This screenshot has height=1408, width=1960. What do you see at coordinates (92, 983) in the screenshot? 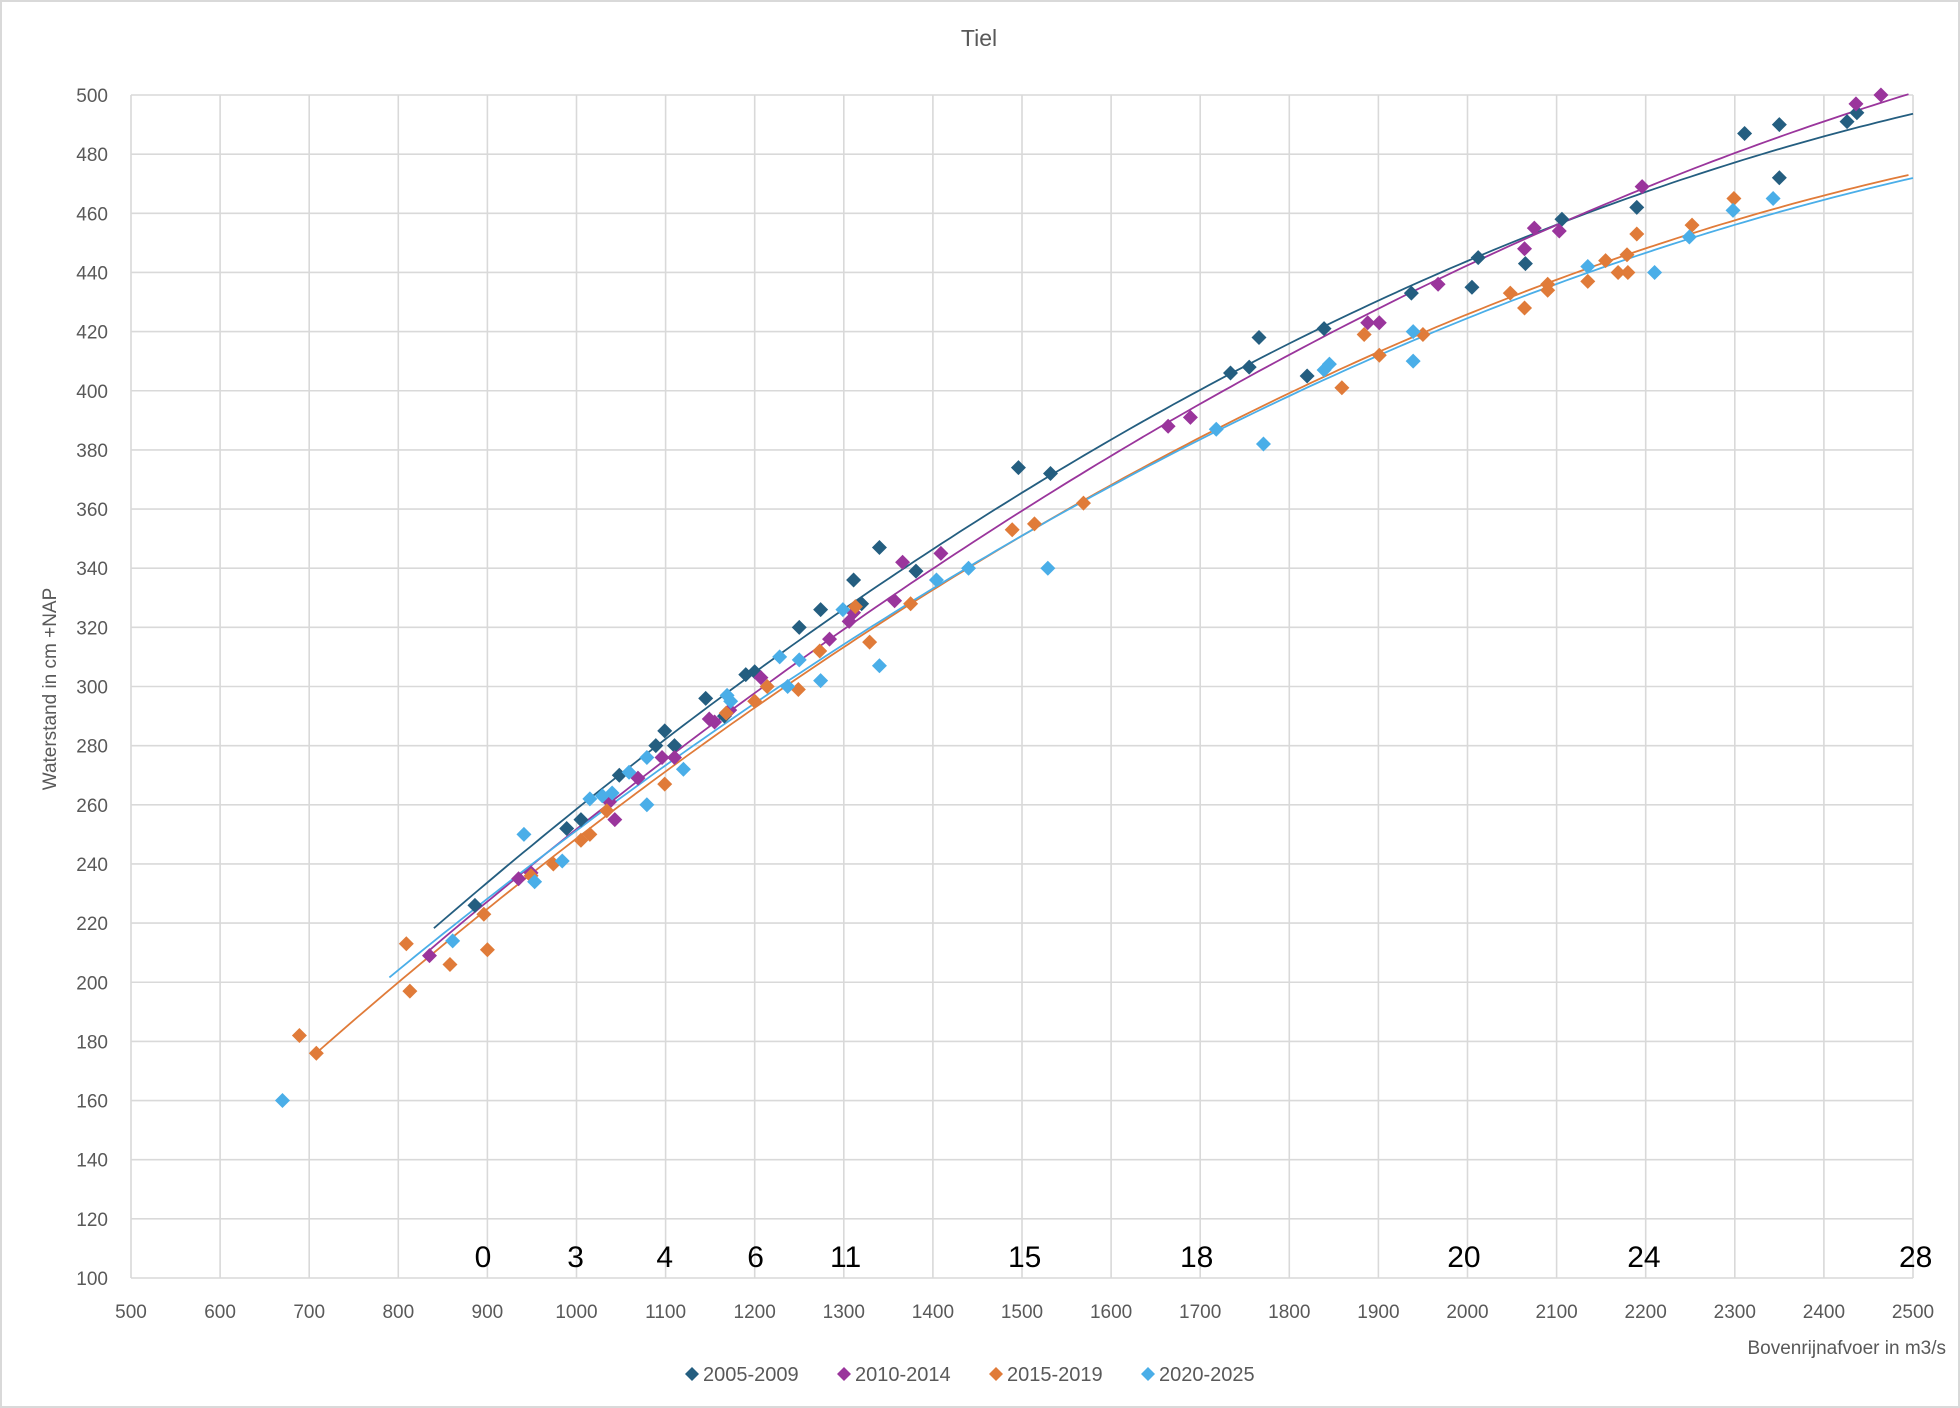
I see `y-tick-label: 200` at bounding box center [92, 983].